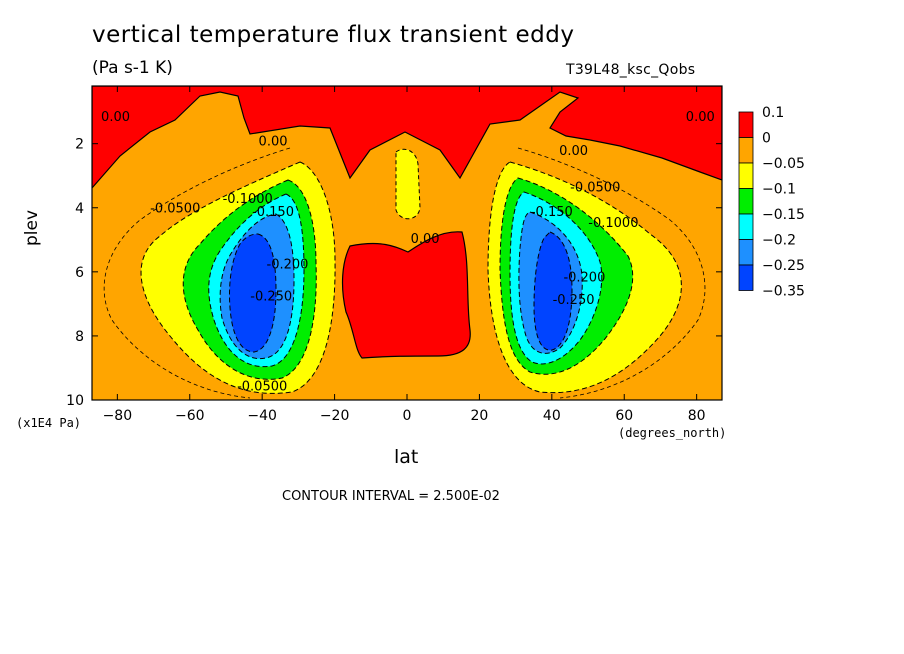 The width and height of the screenshot is (904, 654). What do you see at coordinates (132, 68) in the screenshot?
I see `chart-units: (Pa s-1 K)` at bounding box center [132, 68].